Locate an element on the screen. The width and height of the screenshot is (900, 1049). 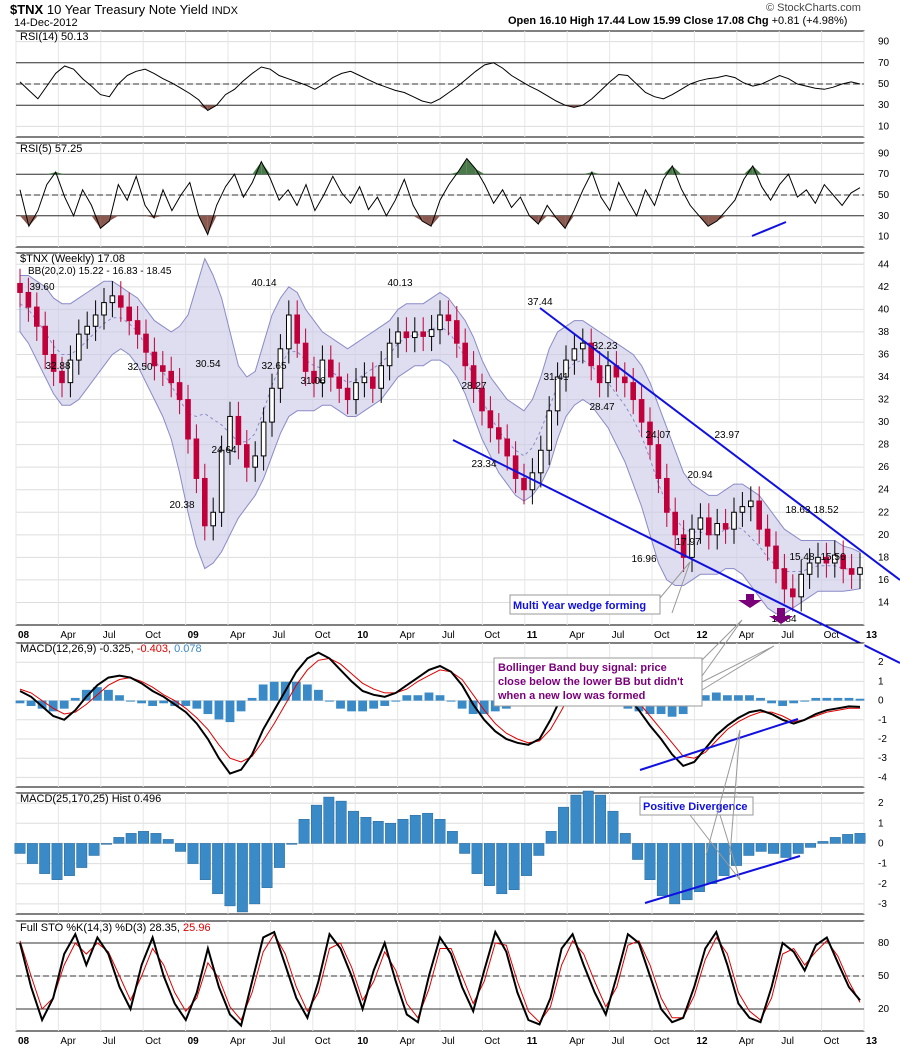
rsi14-oversold-fill is located at coordinates (203, 108).